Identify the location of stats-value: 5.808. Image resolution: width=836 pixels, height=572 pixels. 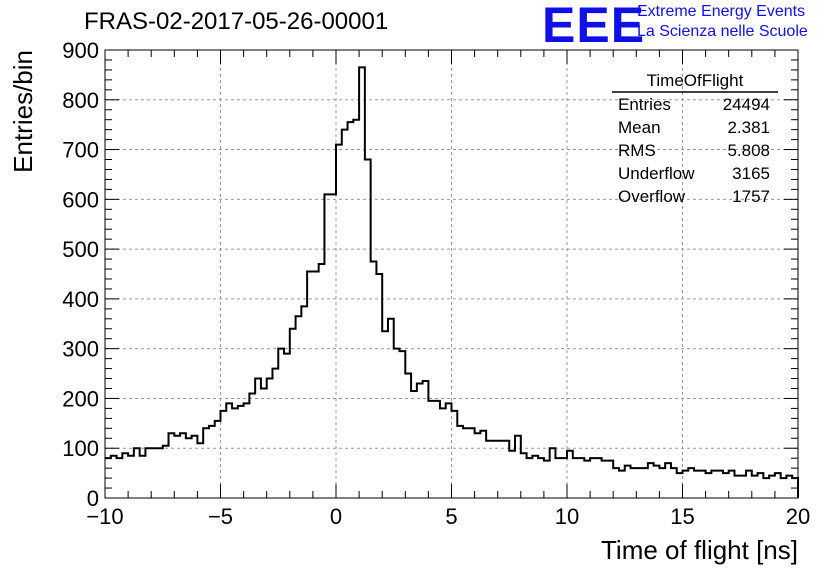
(748, 150).